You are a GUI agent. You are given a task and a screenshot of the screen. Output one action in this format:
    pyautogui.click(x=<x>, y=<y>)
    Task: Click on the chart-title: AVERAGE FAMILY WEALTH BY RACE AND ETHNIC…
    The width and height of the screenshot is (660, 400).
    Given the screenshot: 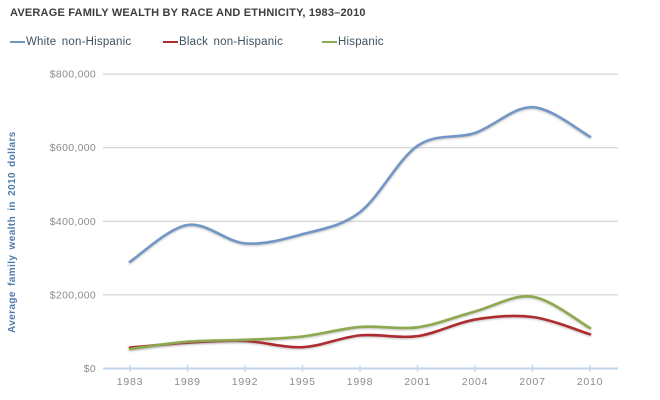 What is the action you would take?
    pyautogui.click(x=188, y=13)
    